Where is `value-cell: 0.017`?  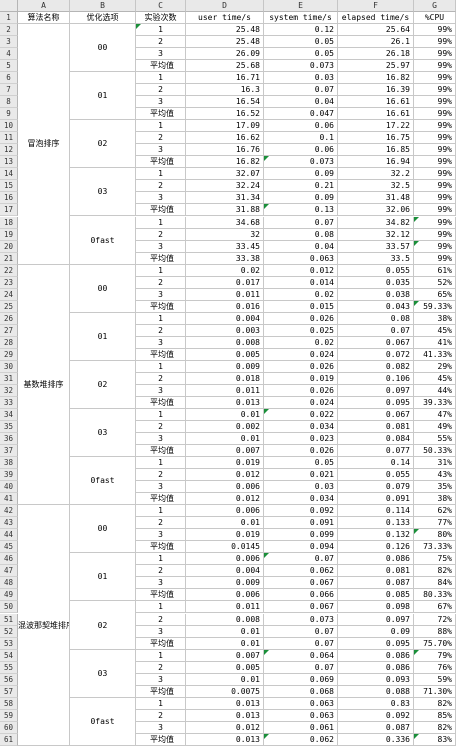 value-cell: 0.017 is located at coordinates (225, 282).